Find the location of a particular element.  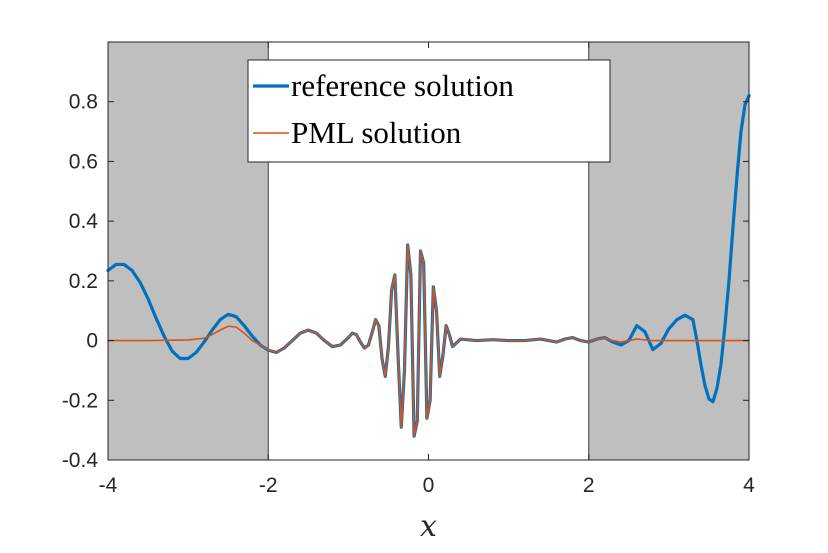

x-axis-label: x is located at coordinates (428, 526).